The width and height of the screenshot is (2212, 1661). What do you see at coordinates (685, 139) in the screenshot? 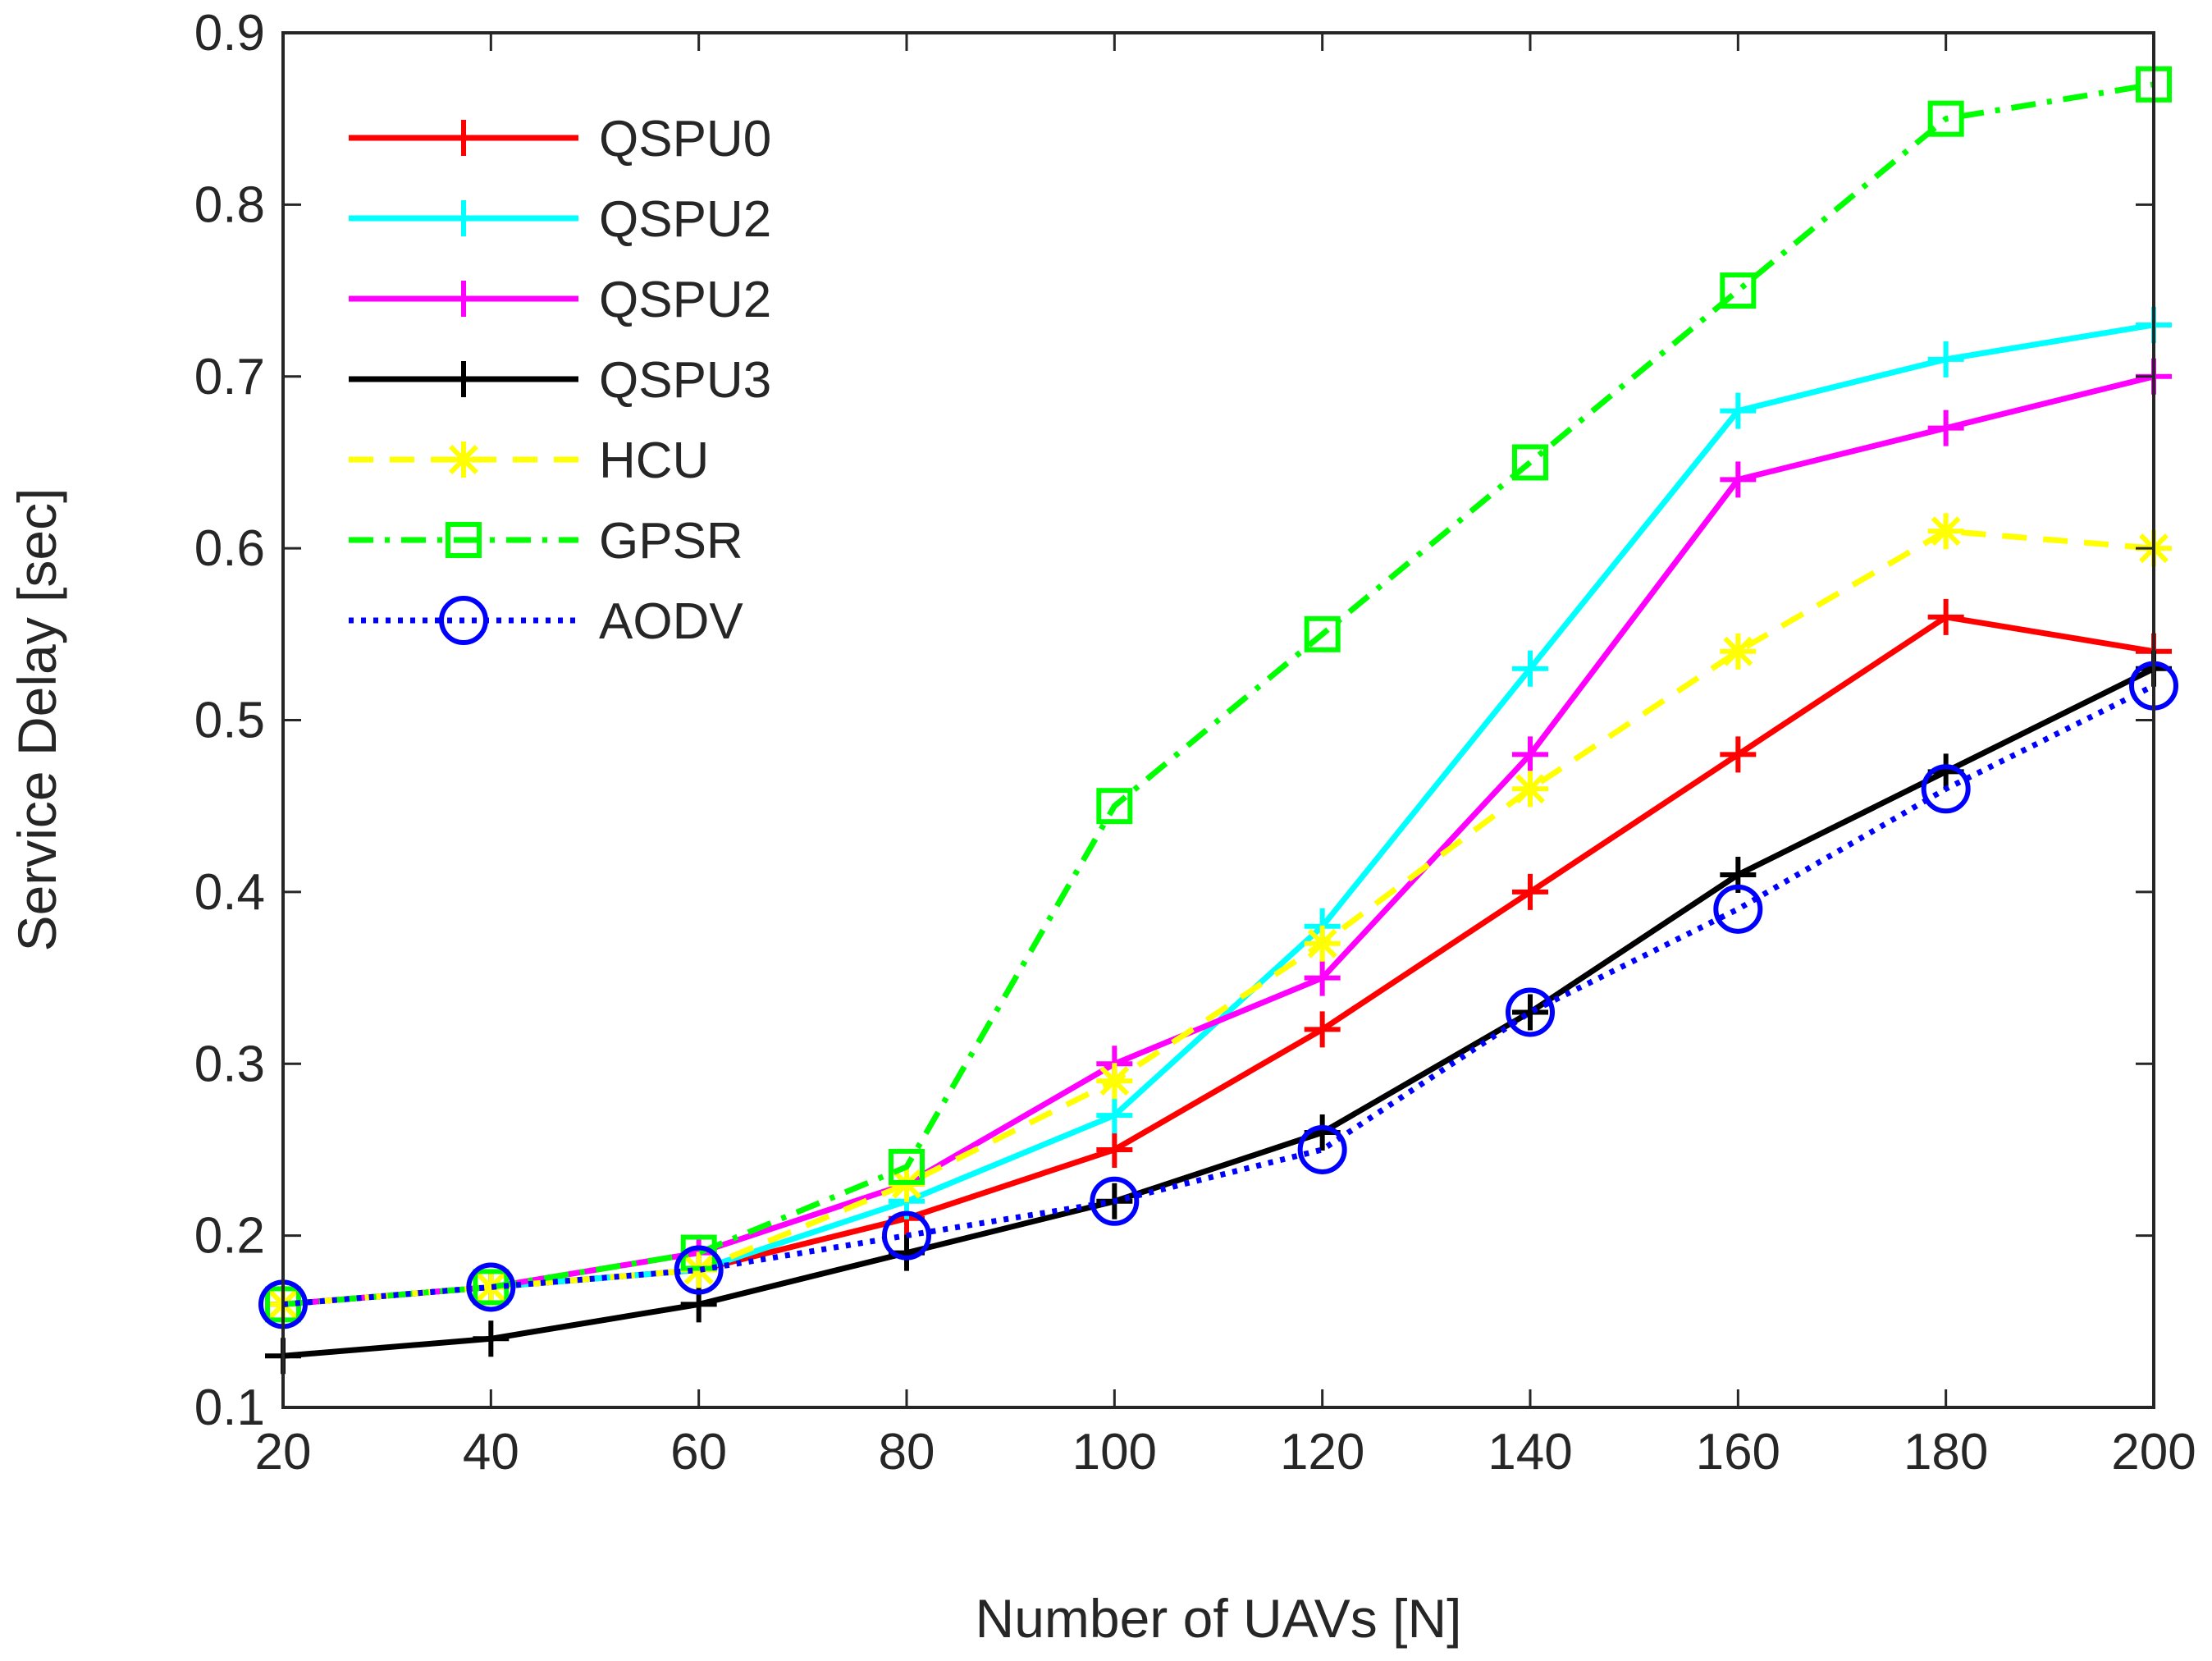
I see `legend-label: QSPU0` at bounding box center [685, 139].